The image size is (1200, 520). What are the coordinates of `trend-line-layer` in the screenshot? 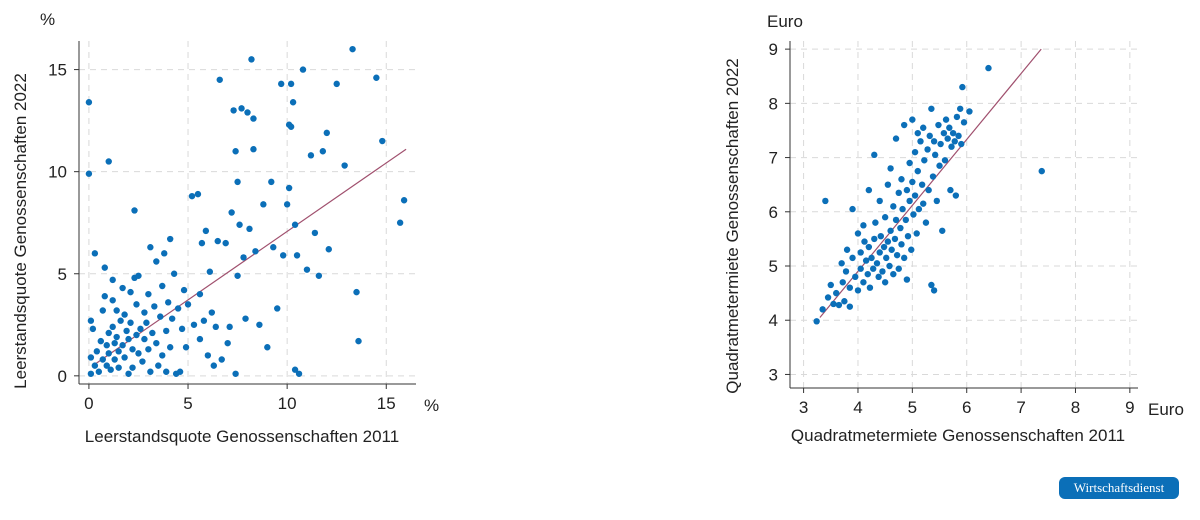 It's located at (249, 257).